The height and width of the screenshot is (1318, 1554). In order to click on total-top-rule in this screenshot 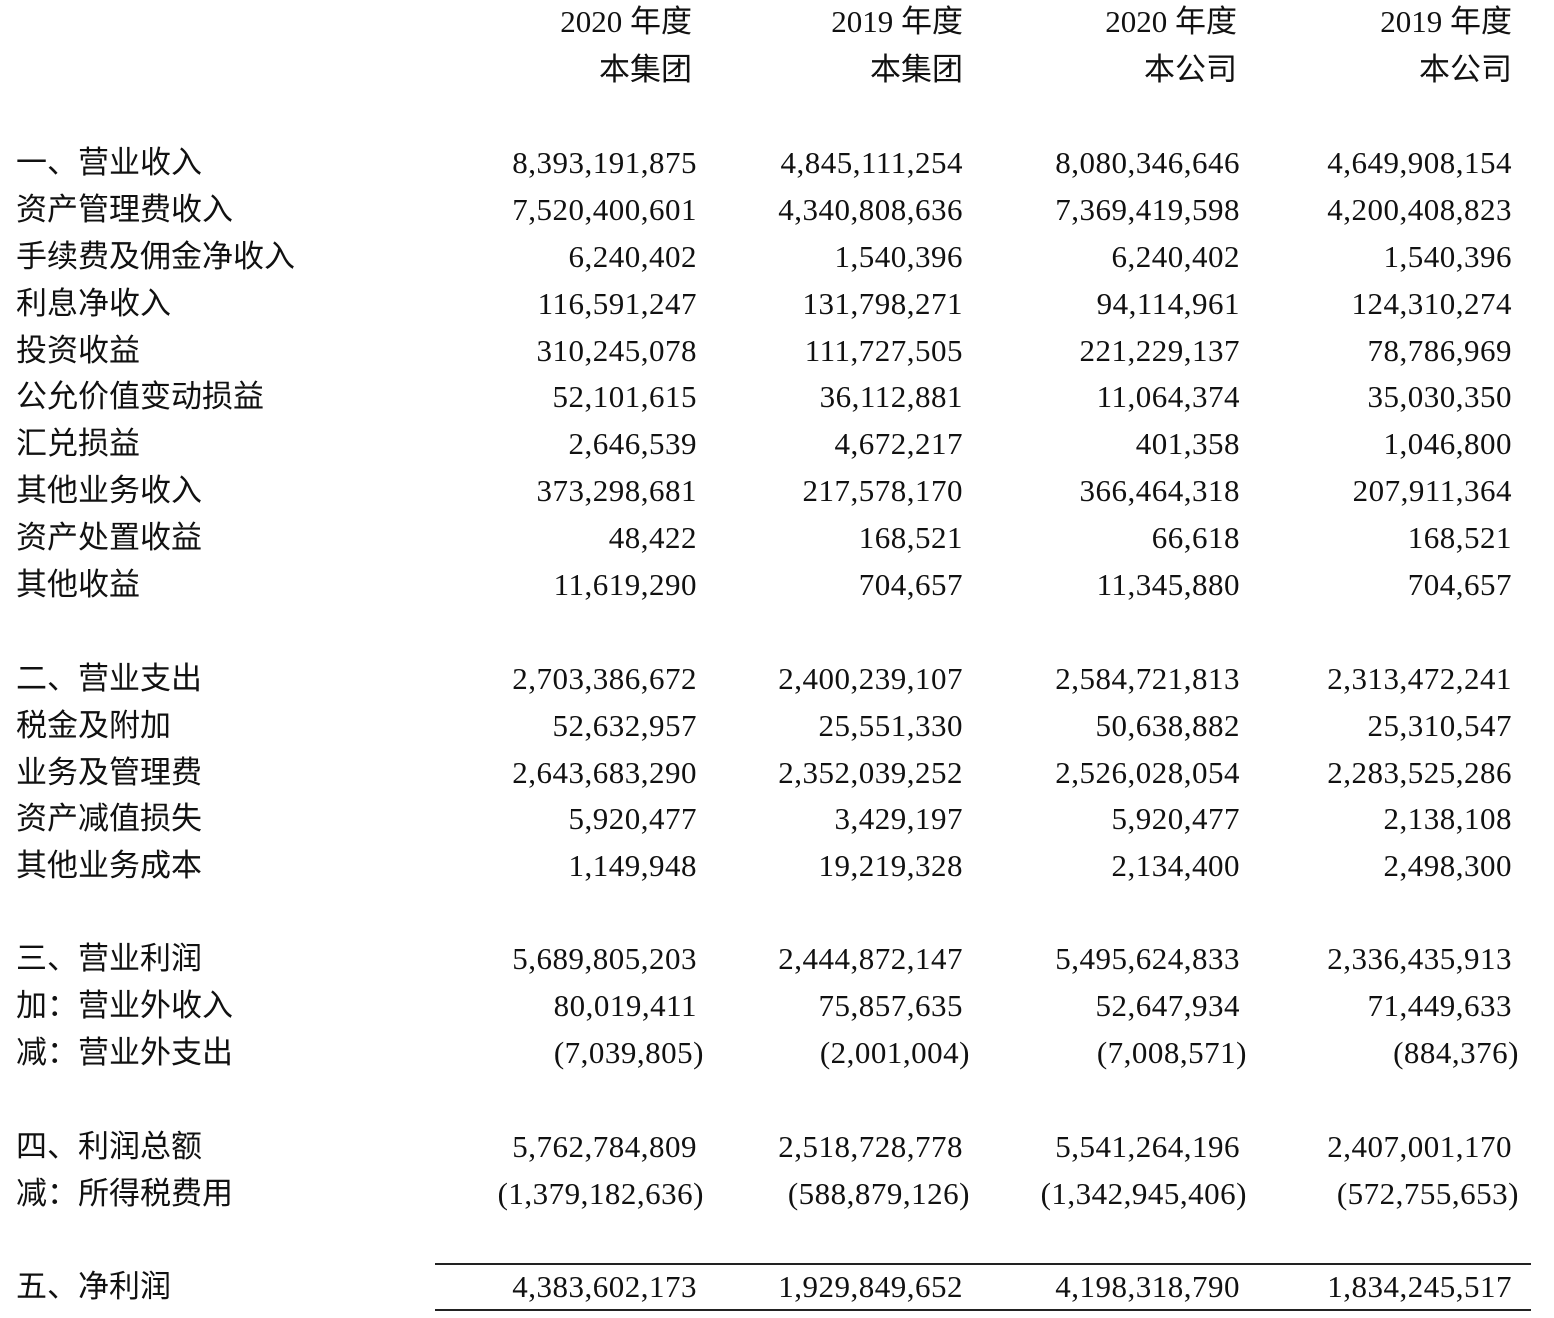, I will do `click(983, 1264)`.